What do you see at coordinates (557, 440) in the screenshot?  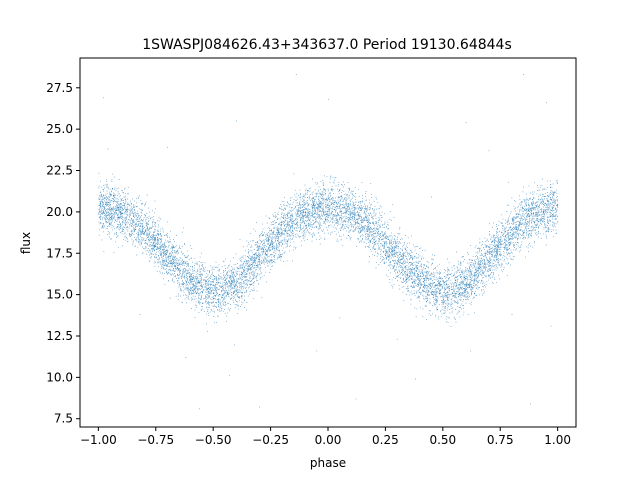 I see `x-tick-label: 1.00` at bounding box center [557, 440].